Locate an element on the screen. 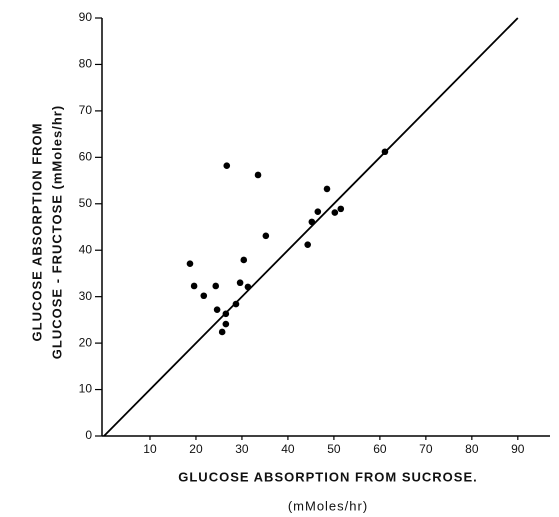 This screenshot has height=517, width=559. y-tick-label: 10 is located at coordinates (86, 389).